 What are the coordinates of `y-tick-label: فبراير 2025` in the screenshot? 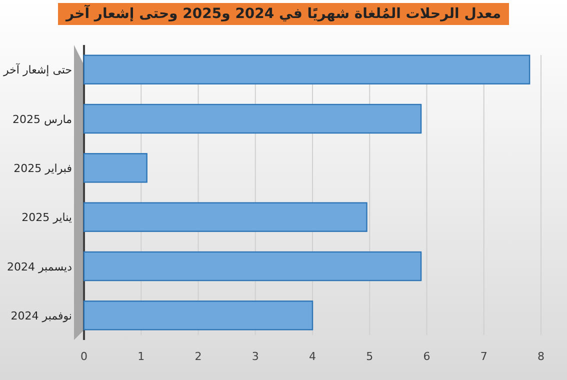 It's located at (43, 168).